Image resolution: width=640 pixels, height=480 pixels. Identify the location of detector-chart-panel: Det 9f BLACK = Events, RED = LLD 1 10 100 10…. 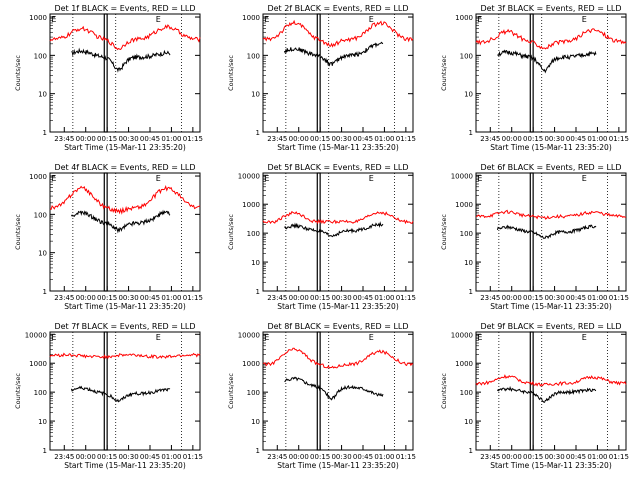
(534, 396).